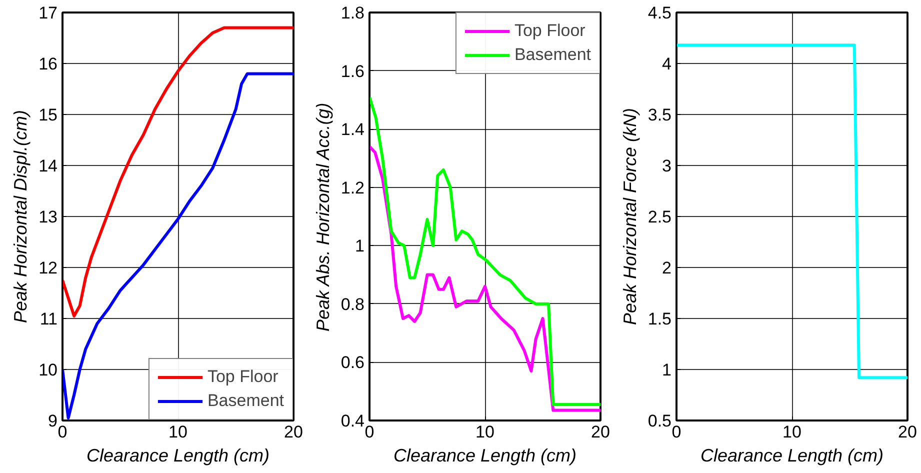 This screenshot has width=921, height=473. What do you see at coordinates (660, 421) in the screenshot?
I see `y-tick-label: 0.5` at bounding box center [660, 421].